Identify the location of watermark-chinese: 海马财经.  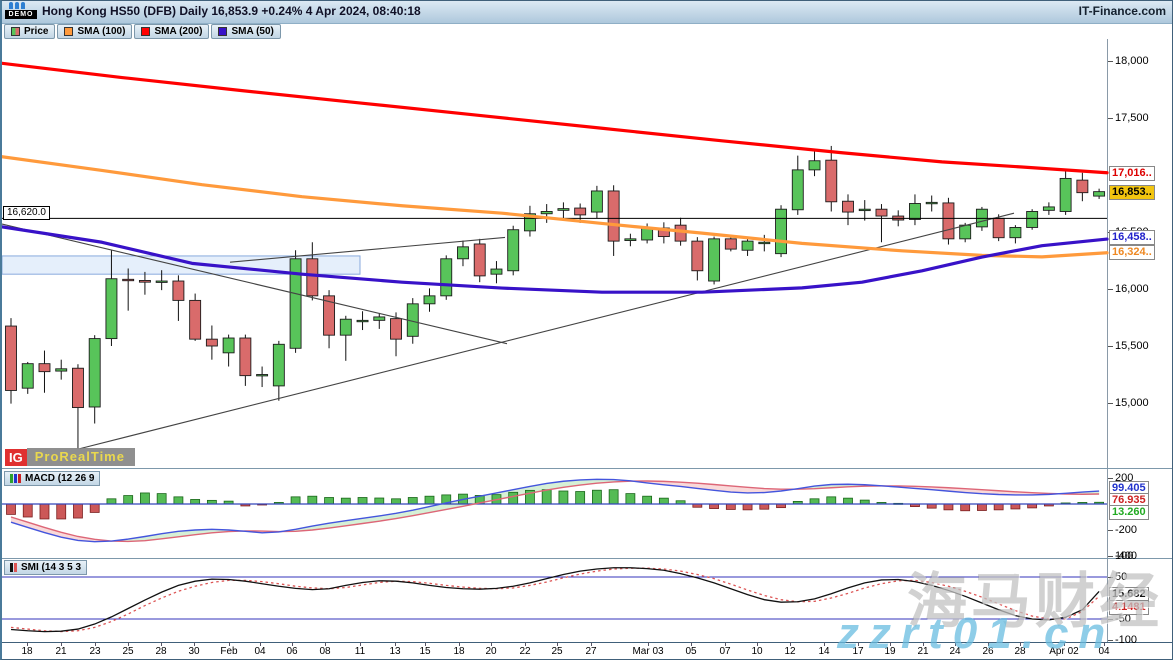
(1035, 601).